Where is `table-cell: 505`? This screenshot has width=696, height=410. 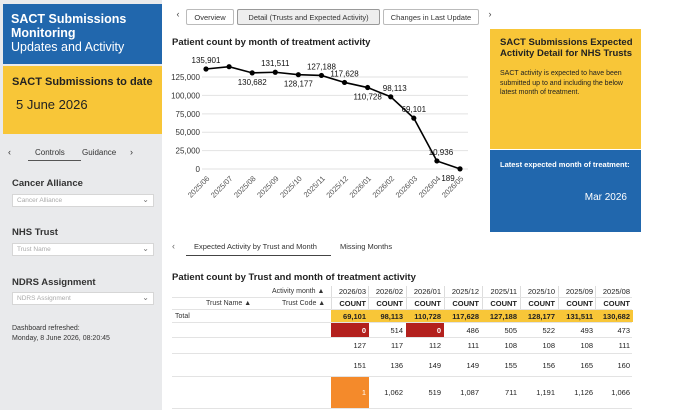 table-cell: 505 is located at coordinates (510, 330).